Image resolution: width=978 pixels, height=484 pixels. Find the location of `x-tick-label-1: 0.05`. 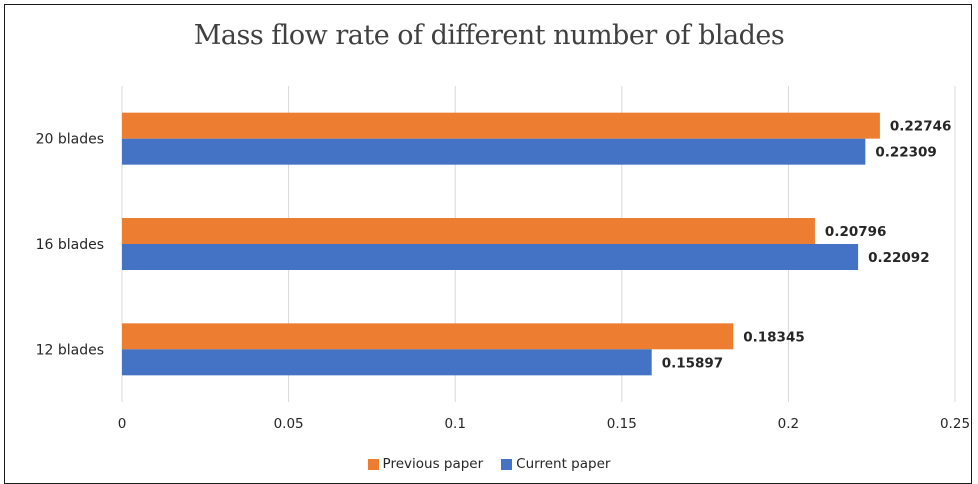

x-tick-label-1: 0.05 is located at coordinates (289, 424).